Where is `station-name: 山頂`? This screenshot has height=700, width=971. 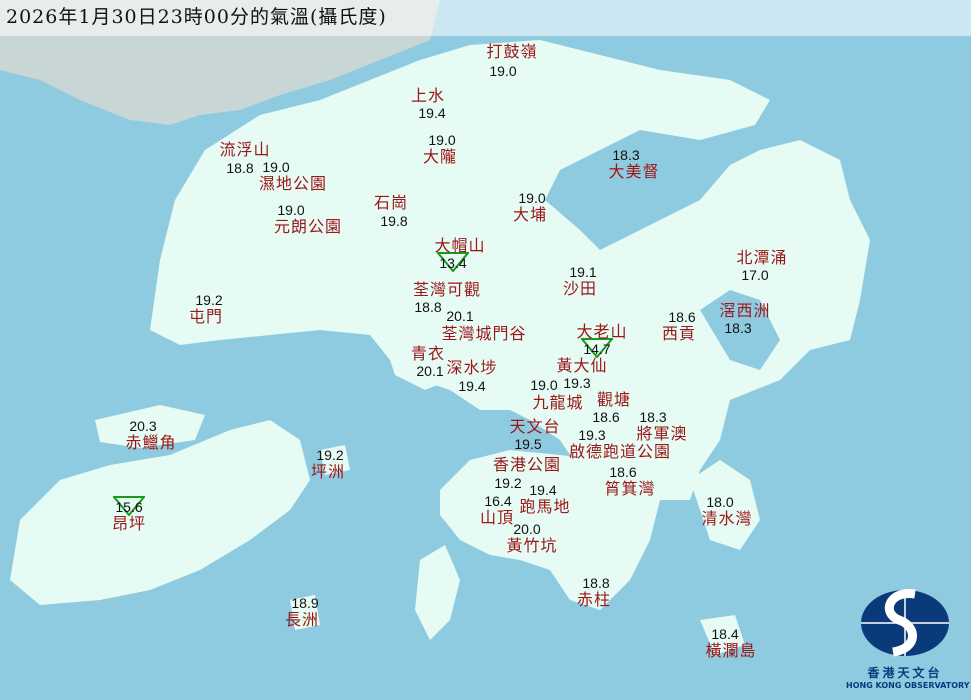
station-name: 山頂 is located at coordinates (497, 517).